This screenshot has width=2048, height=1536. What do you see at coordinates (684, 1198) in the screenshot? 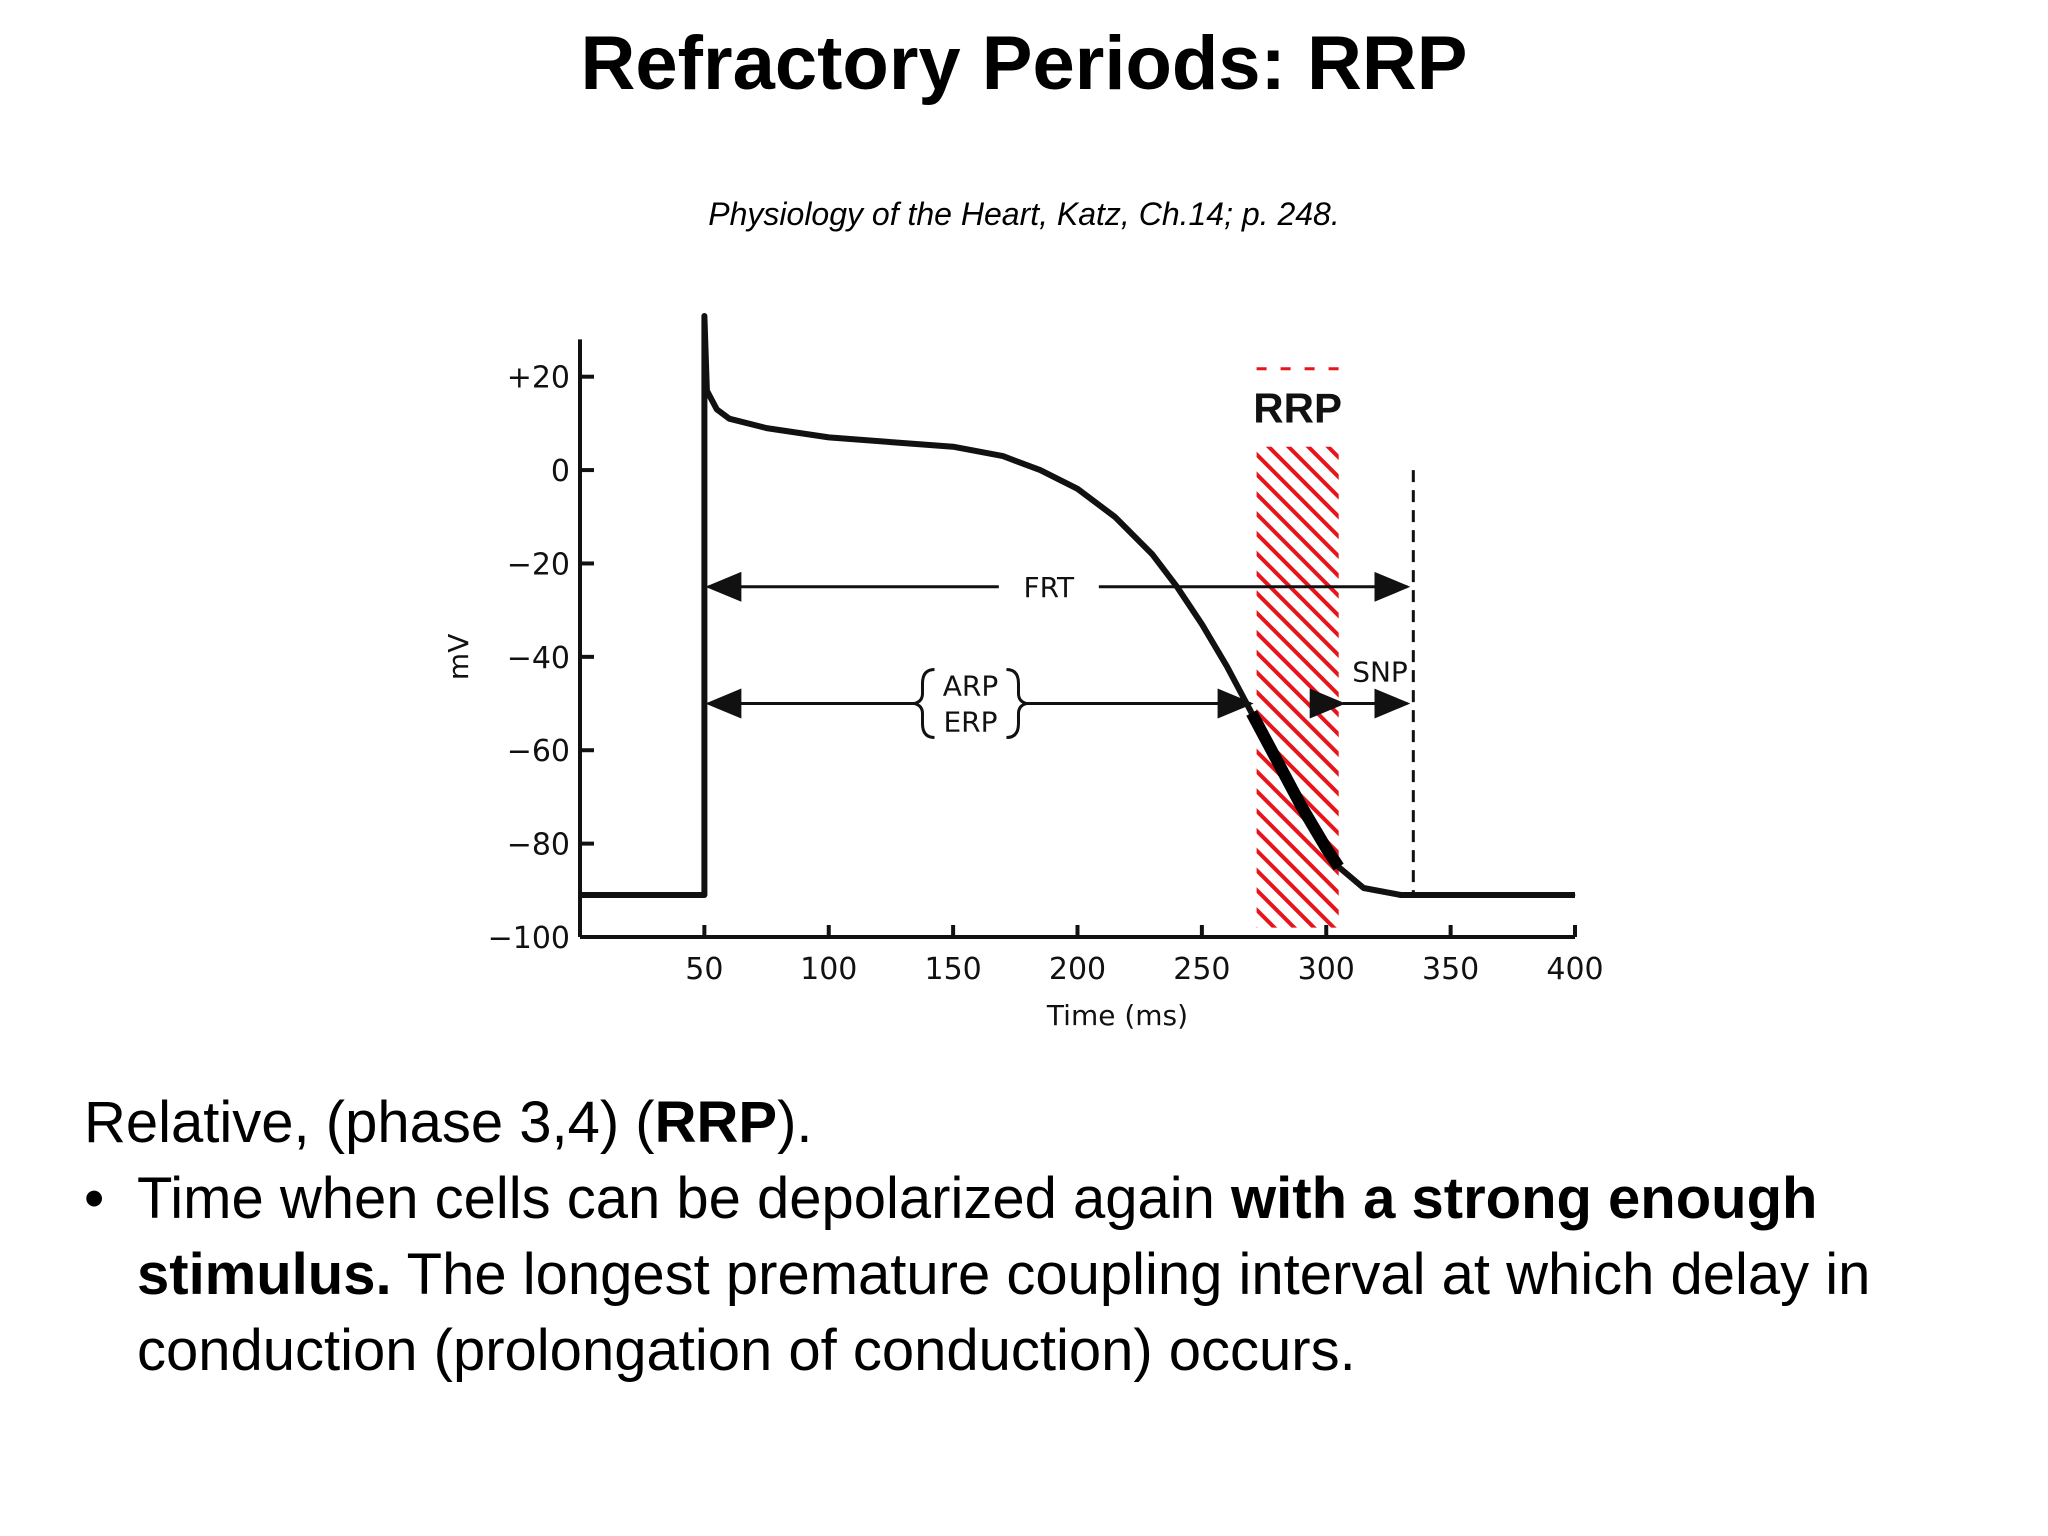
I see `bullet-text-1: Time when cells can be depolarized again` at bounding box center [684, 1198].